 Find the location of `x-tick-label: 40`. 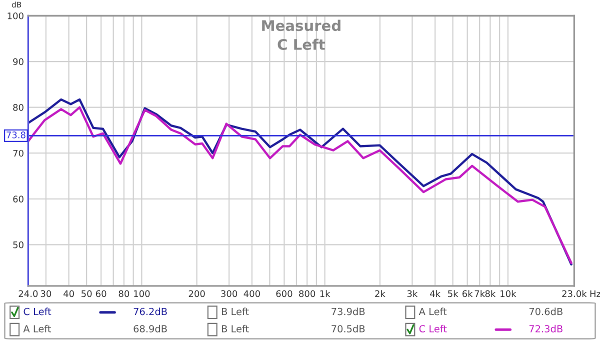

x-tick-label: 40 is located at coordinates (69, 294).